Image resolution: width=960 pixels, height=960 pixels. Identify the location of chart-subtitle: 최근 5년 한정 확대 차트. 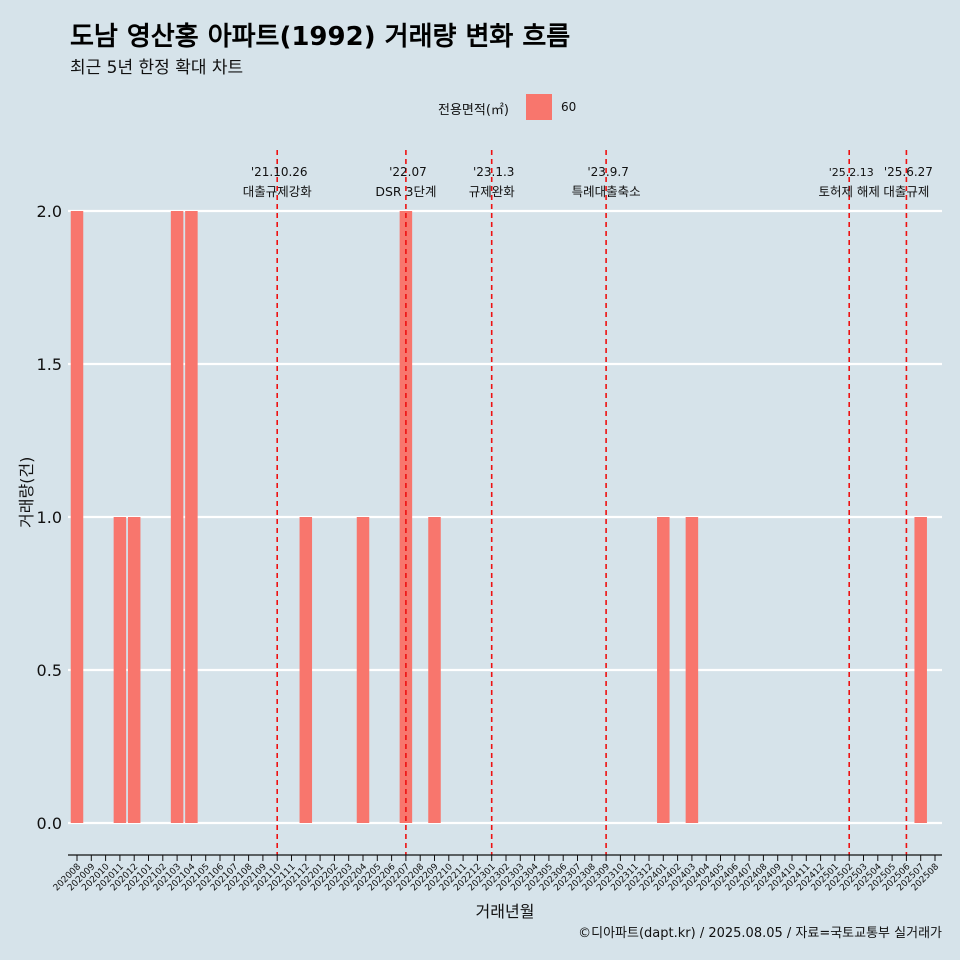
(157, 68).